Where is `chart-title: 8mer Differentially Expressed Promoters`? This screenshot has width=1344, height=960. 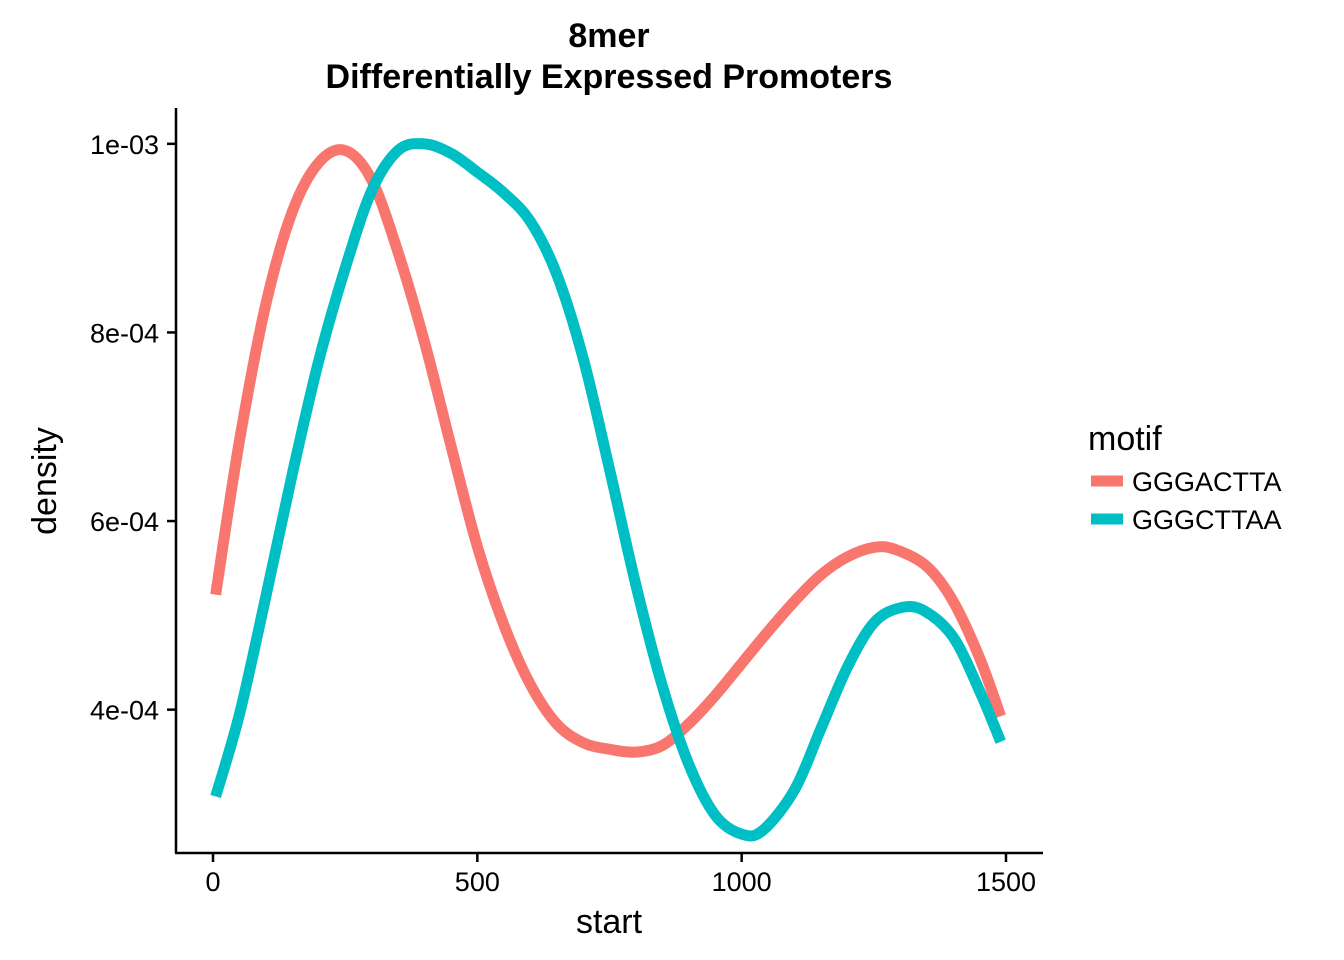
chart-title: 8mer Differentially Expressed Promoters is located at coordinates (609, 56).